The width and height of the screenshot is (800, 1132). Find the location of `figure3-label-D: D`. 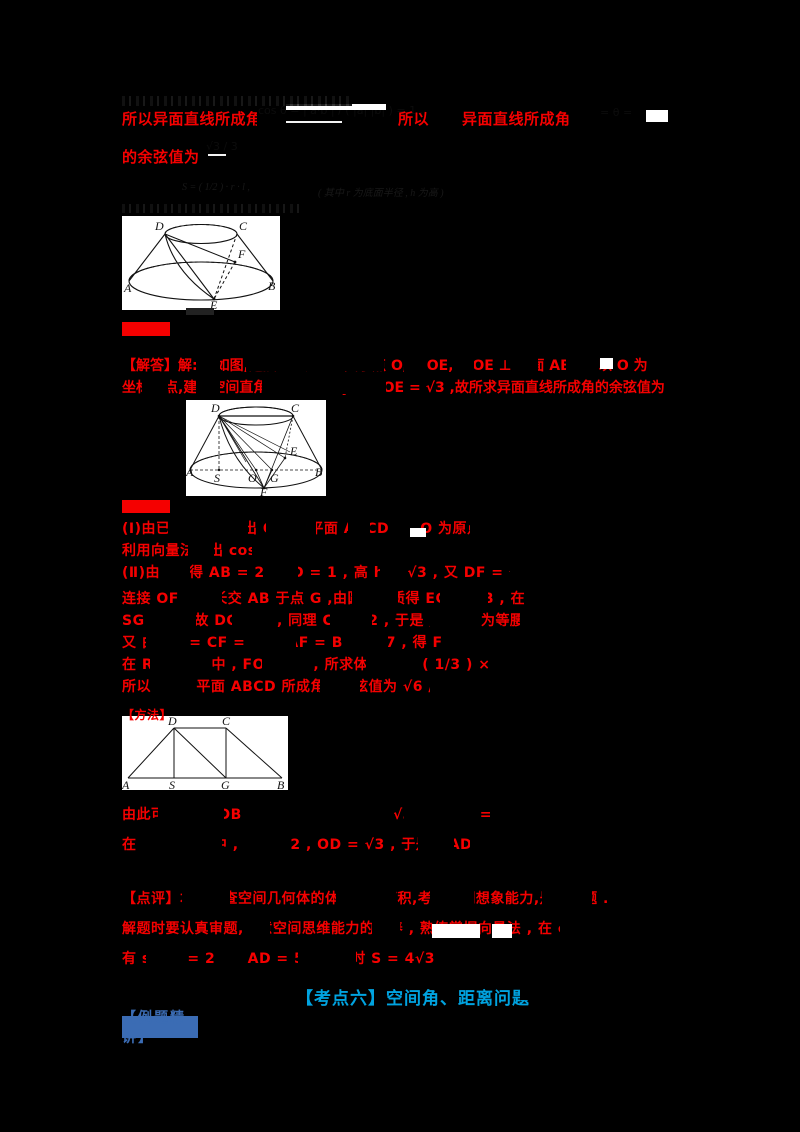

figure3-label-D: D is located at coordinates (172, 722).